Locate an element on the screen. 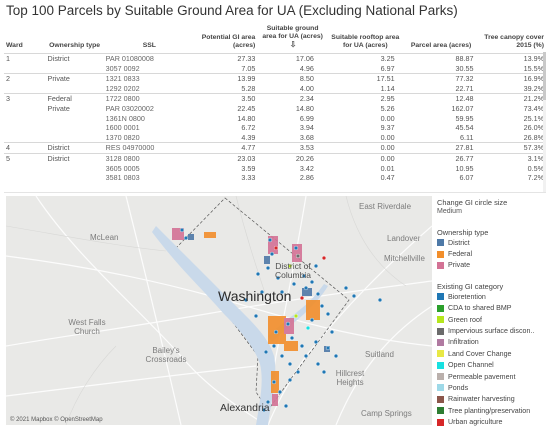 The image size is (550, 431). ownership-legend-item: Private is located at coordinates (493, 265).